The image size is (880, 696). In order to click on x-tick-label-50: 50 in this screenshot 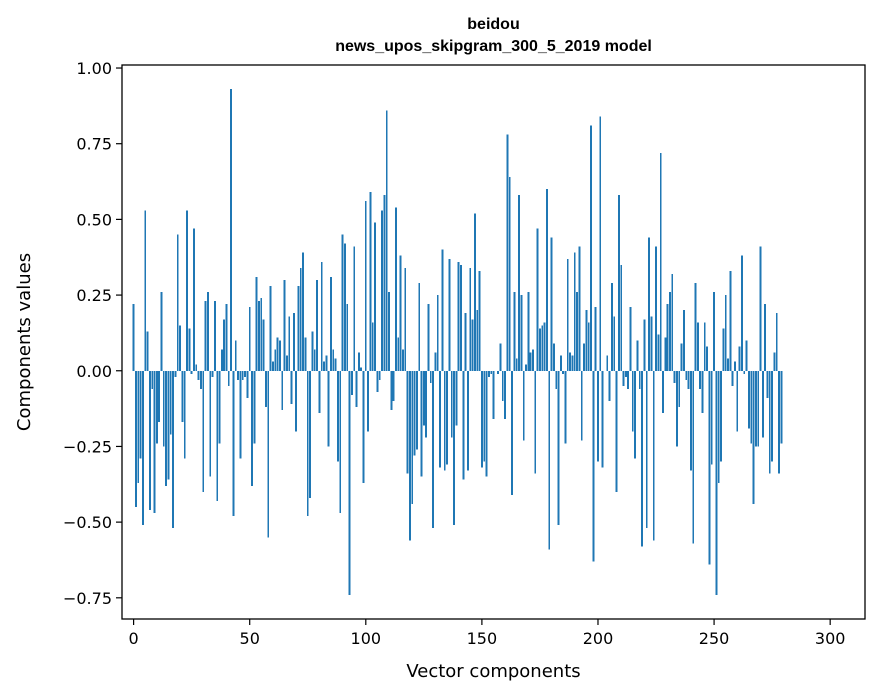, I will do `click(250, 638)`.